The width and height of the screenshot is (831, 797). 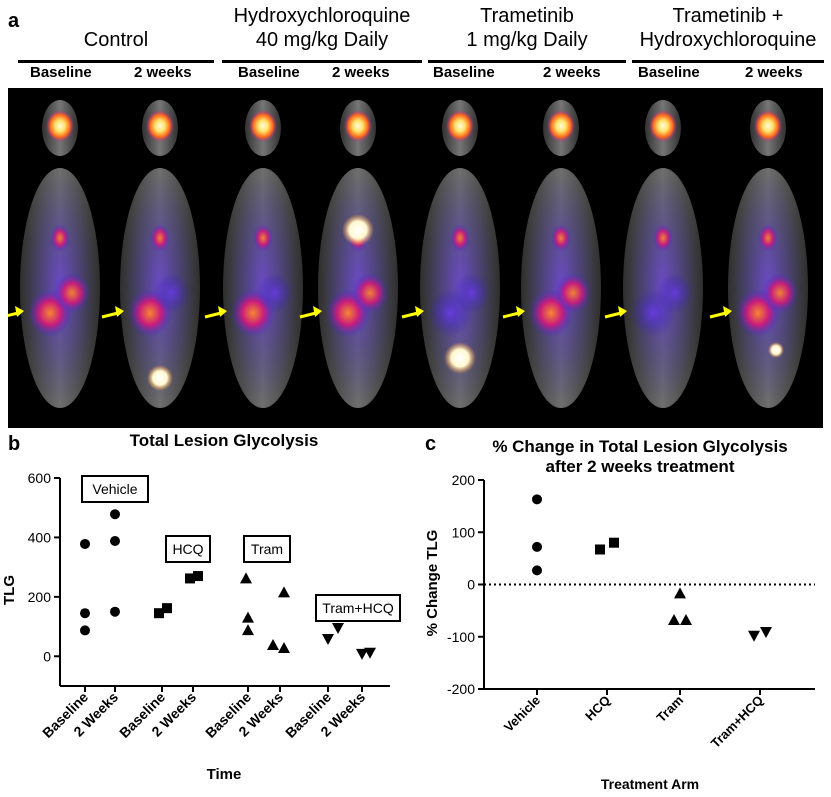 What do you see at coordinates (47, 656) in the screenshot?
I see `y-tick-label: 0` at bounding box center [47, 656].